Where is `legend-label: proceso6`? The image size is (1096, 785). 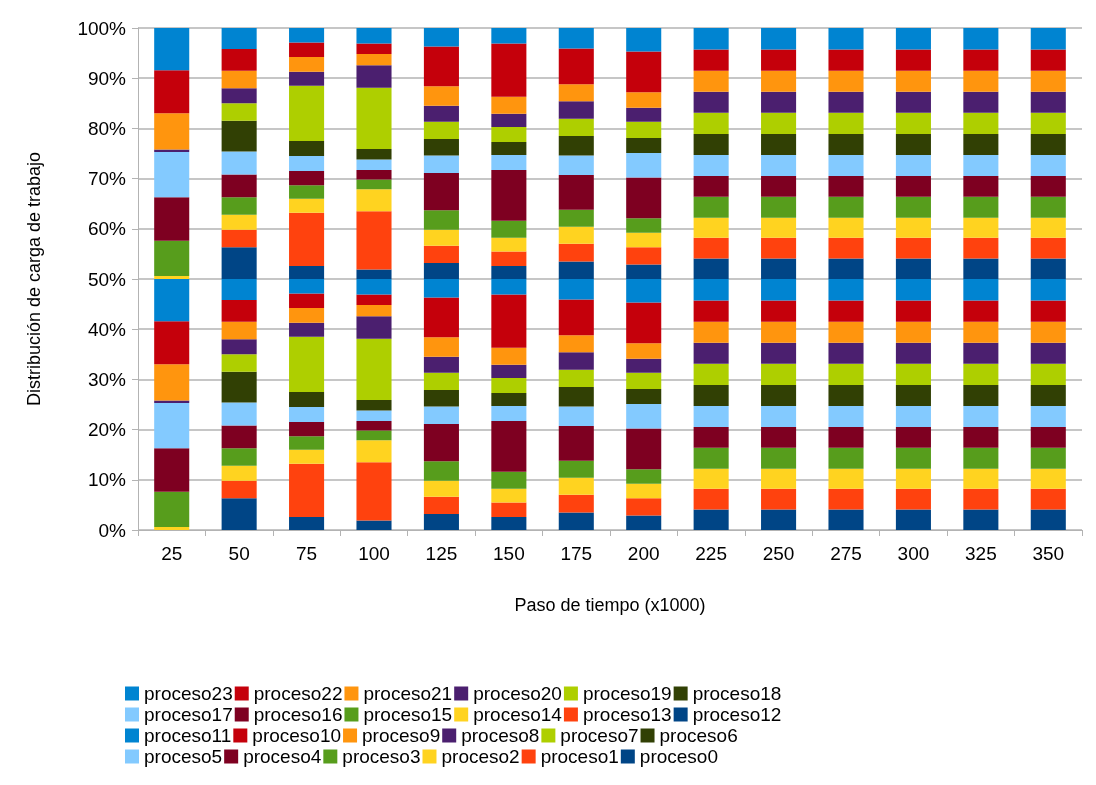
legend-label: proceso6 is located at coordinates (698, 735).